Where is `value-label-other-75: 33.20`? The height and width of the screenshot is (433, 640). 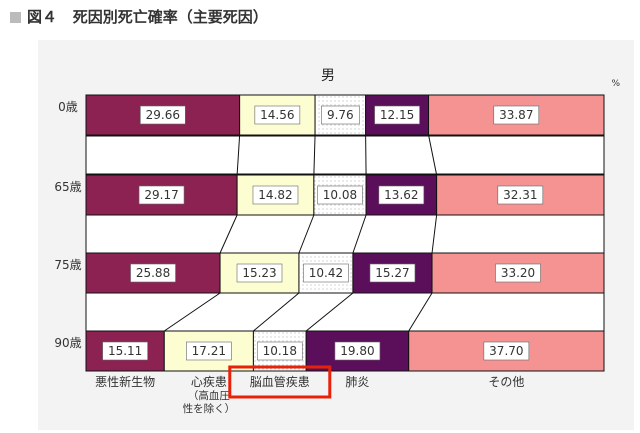
value-label-other-75: 33.20 is located at coordinates (518, 273).